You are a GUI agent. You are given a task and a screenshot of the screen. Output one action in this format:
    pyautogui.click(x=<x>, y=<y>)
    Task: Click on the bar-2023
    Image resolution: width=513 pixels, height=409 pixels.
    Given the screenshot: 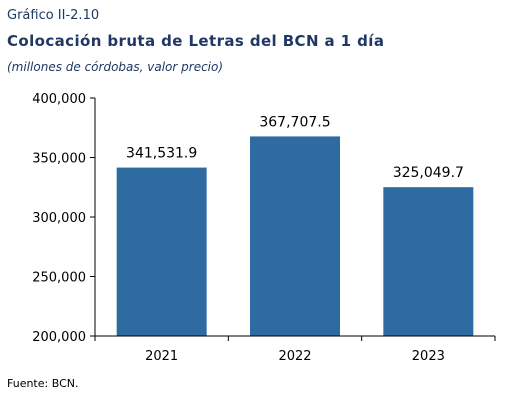 What is the action you would take?
    pyautogui.click(x=428, y=261)
    